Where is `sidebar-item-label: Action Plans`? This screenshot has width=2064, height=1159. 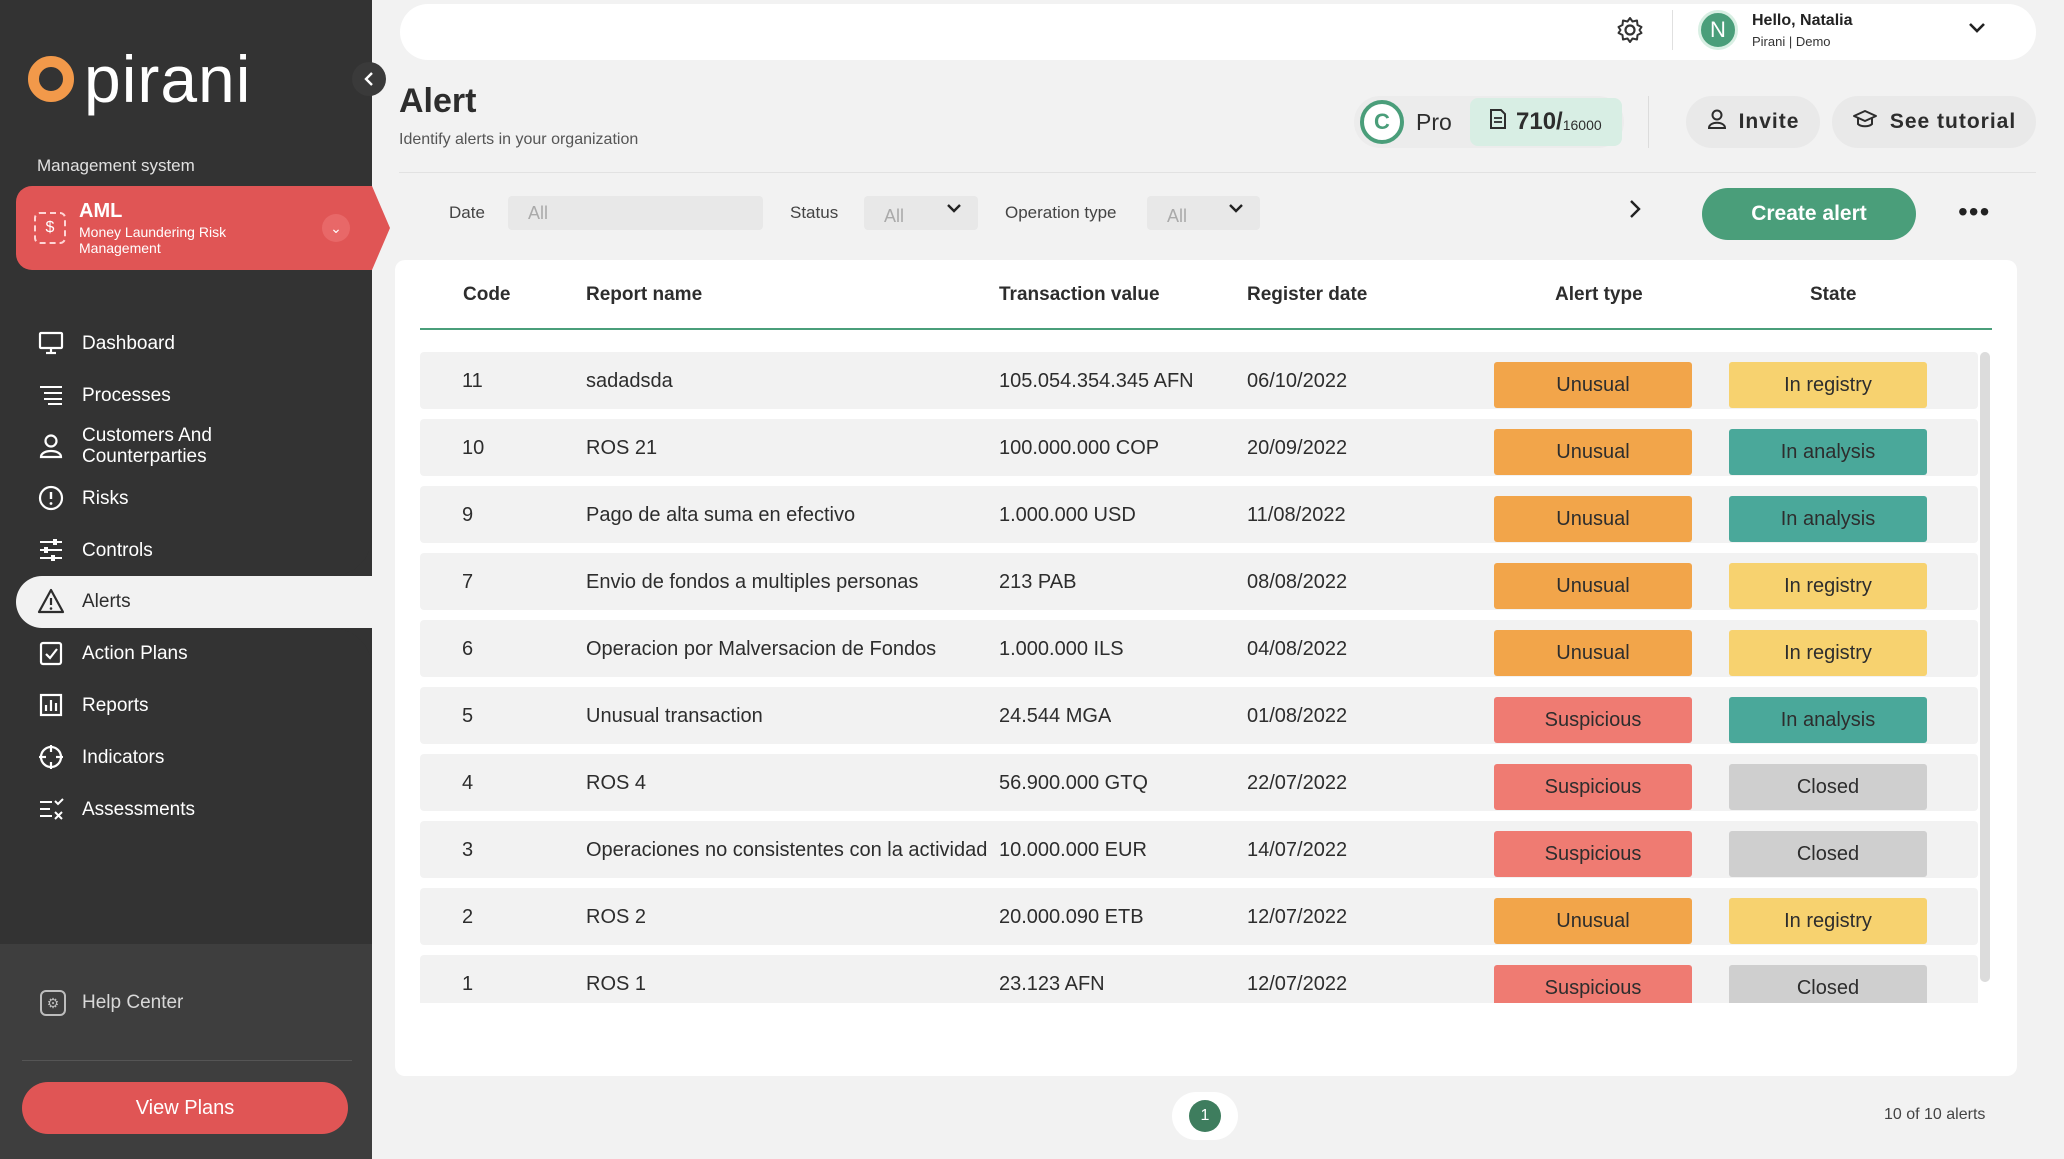 sidebar-item-label: Action Plans is located at coordinates (135, 653).